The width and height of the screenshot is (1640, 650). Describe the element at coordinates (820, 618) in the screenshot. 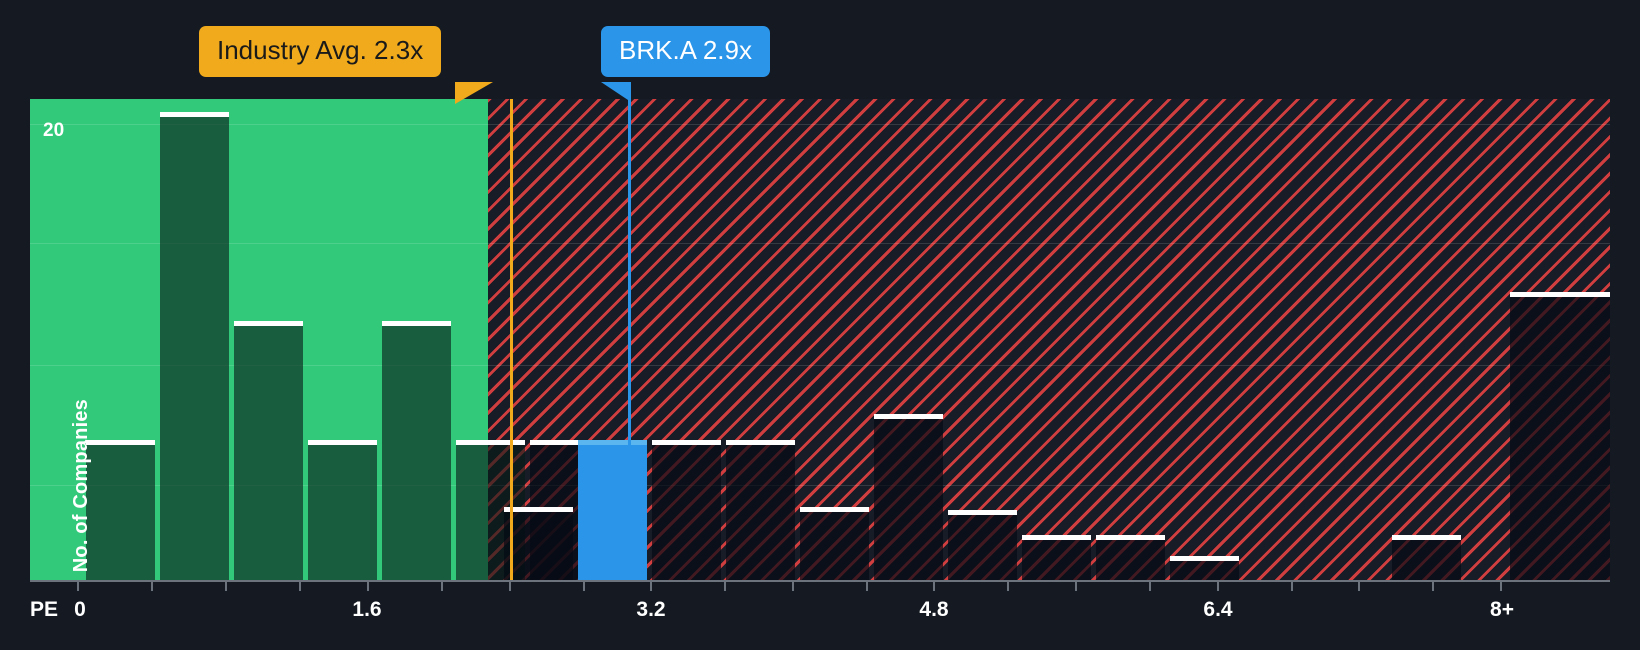

I see `x-axis-labels: 0 1.6 3.2 4.8 6.4 8+` at that location.